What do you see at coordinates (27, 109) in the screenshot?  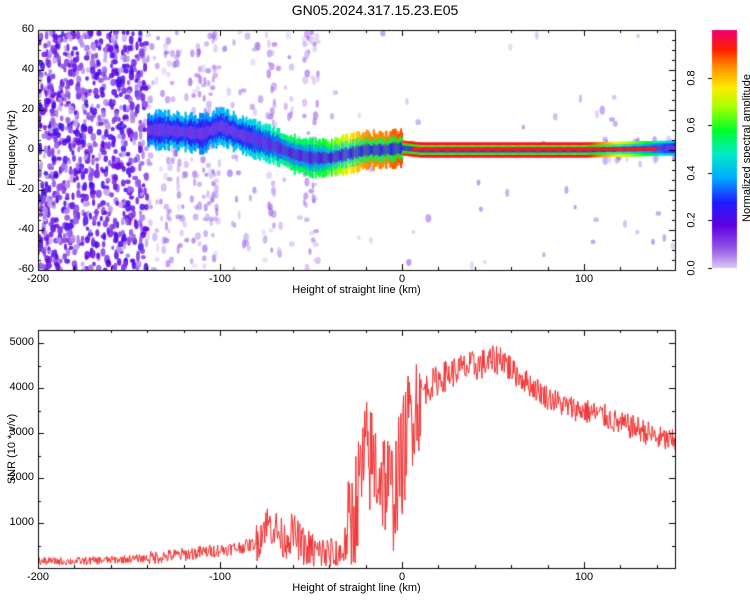 I see `top-ytick-label: 20` at bounding box center [27, 109].